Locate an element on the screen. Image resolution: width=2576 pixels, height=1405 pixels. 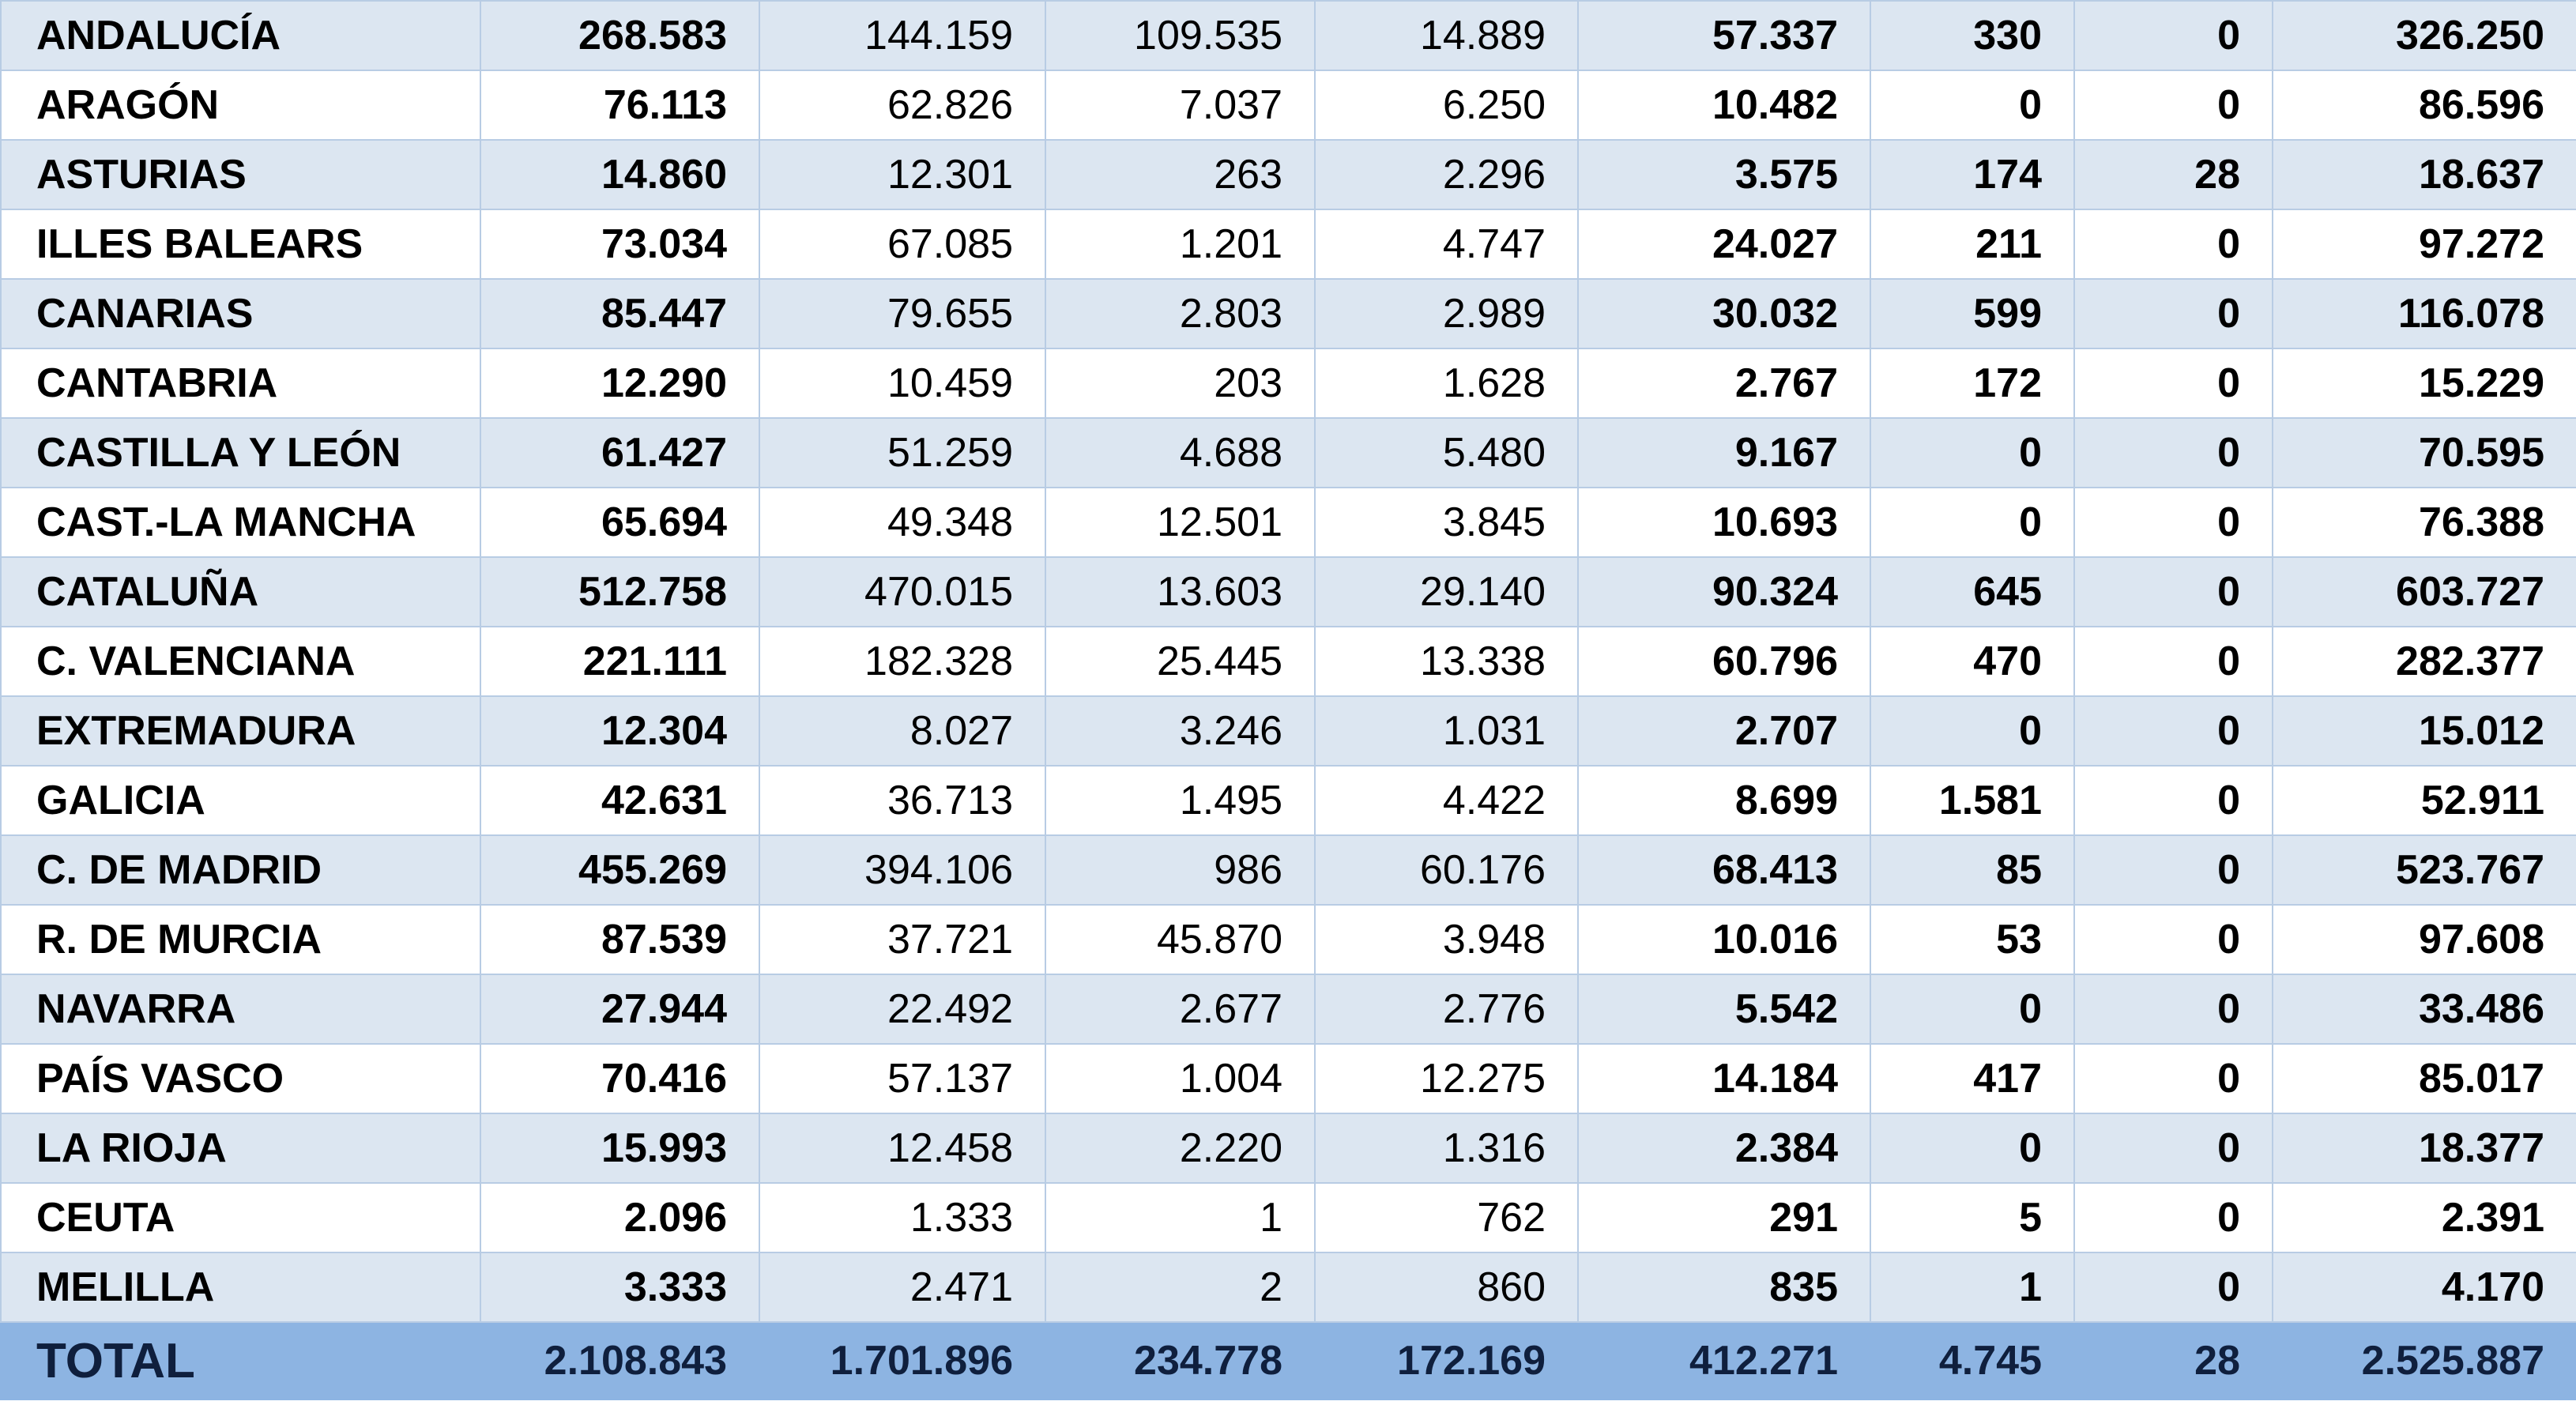
region-cell: ASTURIAS is located at coordinates (240, 174).